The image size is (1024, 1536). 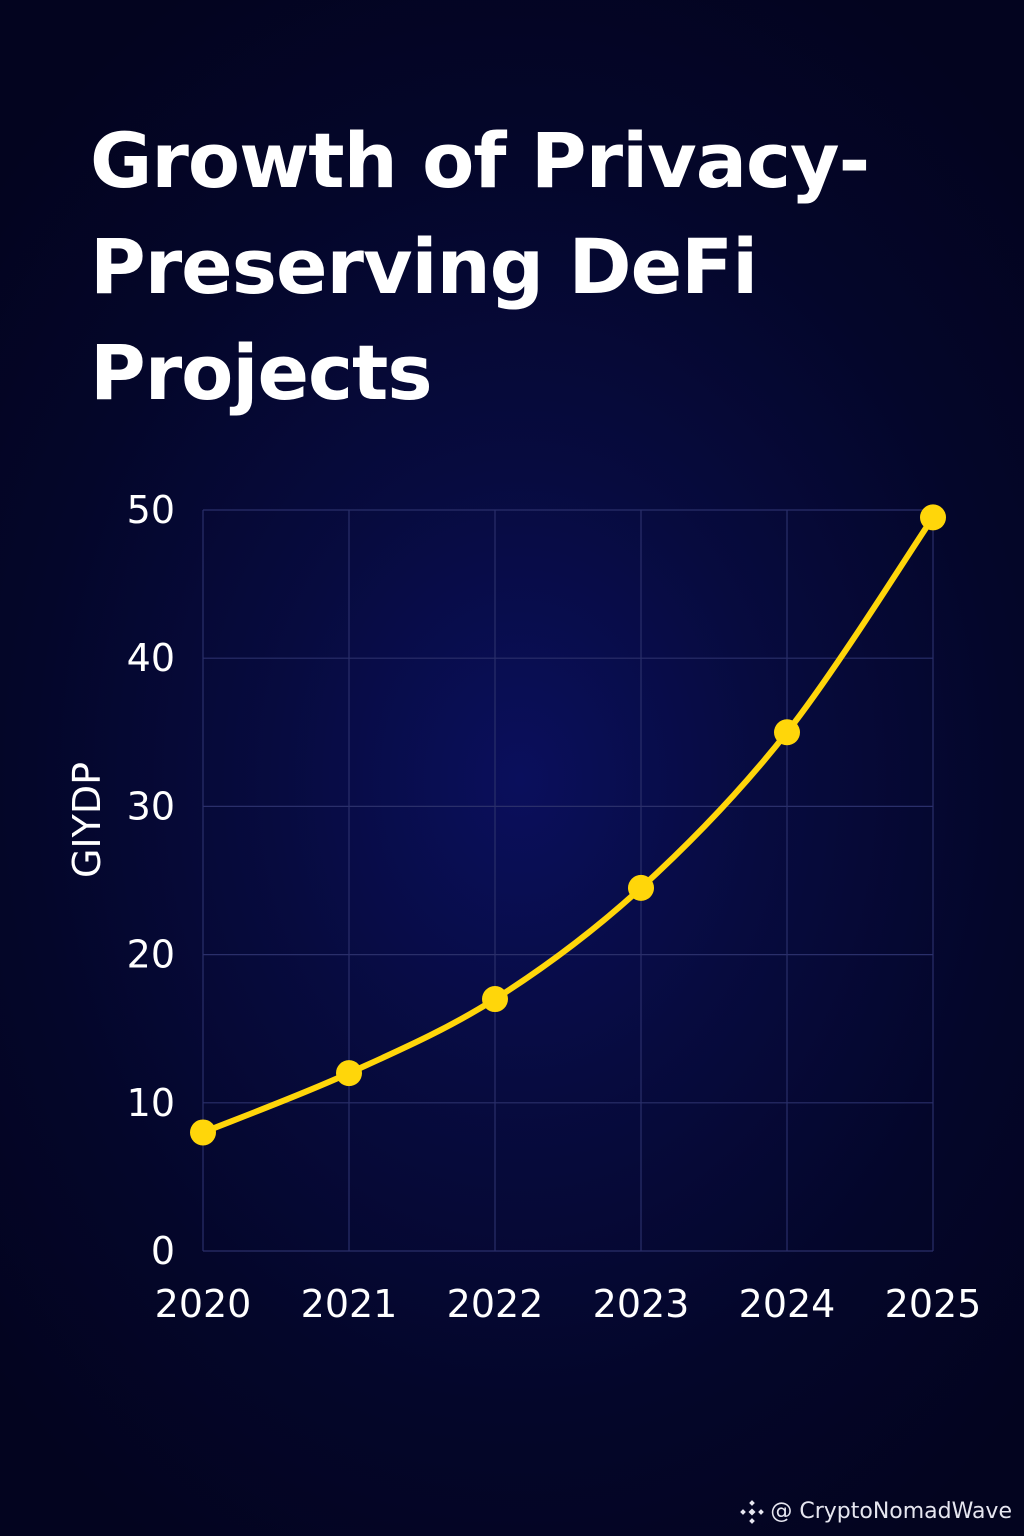 I want to click on y-axis-ticks: 0 10 20 30 40 50, so click(x=151, y=880).